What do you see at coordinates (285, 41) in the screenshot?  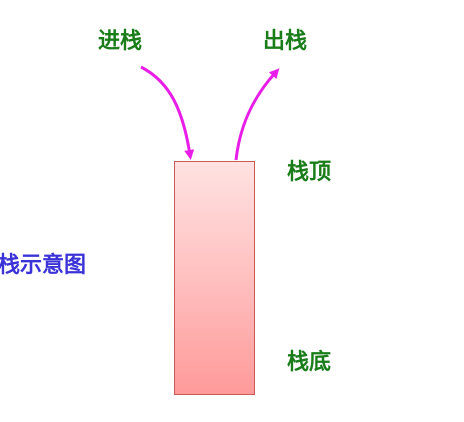 I see `pop-label: 出栈` at bounding box center [285, 41].